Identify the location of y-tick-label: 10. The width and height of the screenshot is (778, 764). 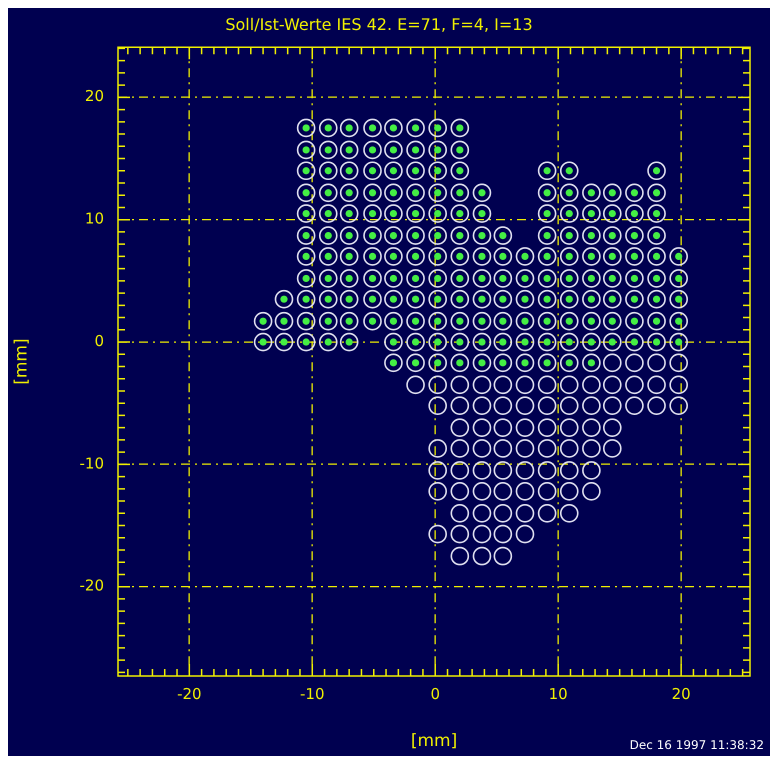
(94, 219).